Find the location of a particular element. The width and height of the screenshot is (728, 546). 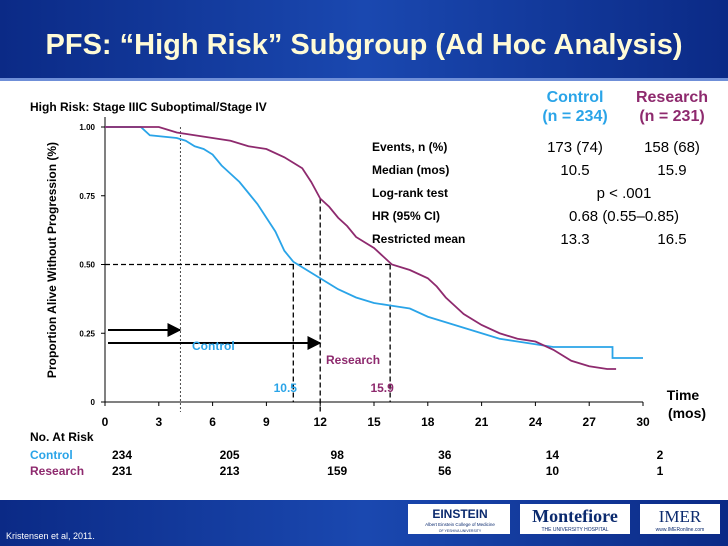

row-label: Restricted mean is located at coordinates (418, 239).